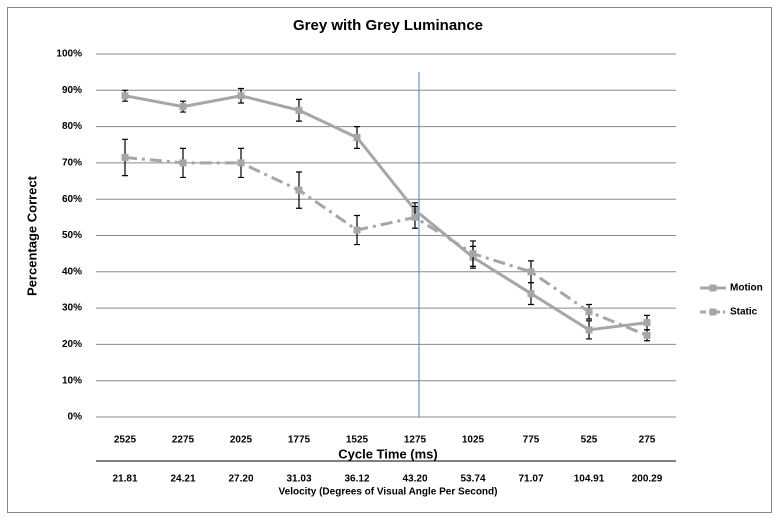 The image size is (779, 523). I want to click on x-tick-label: 2525, so click(125, 440).